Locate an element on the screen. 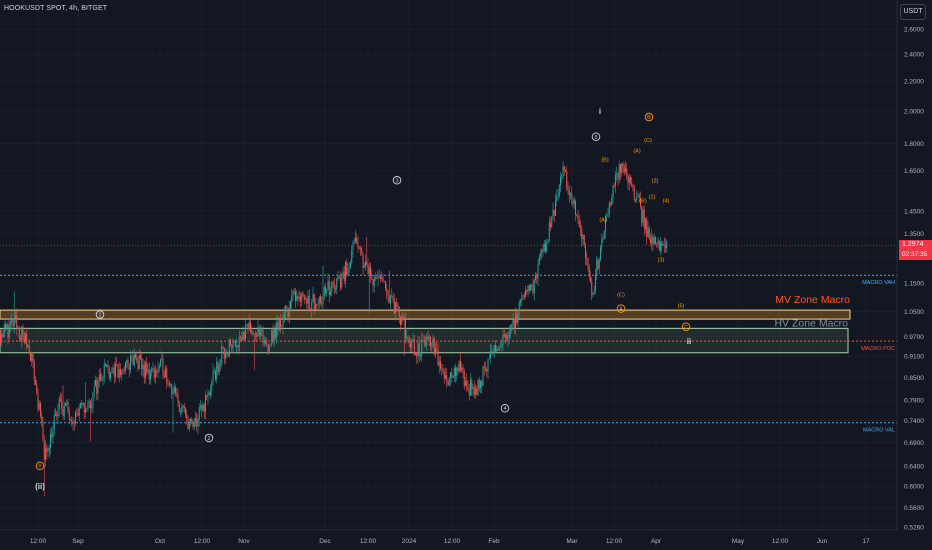  sub-wave-label: (C) is located at coordinates (648, 141).